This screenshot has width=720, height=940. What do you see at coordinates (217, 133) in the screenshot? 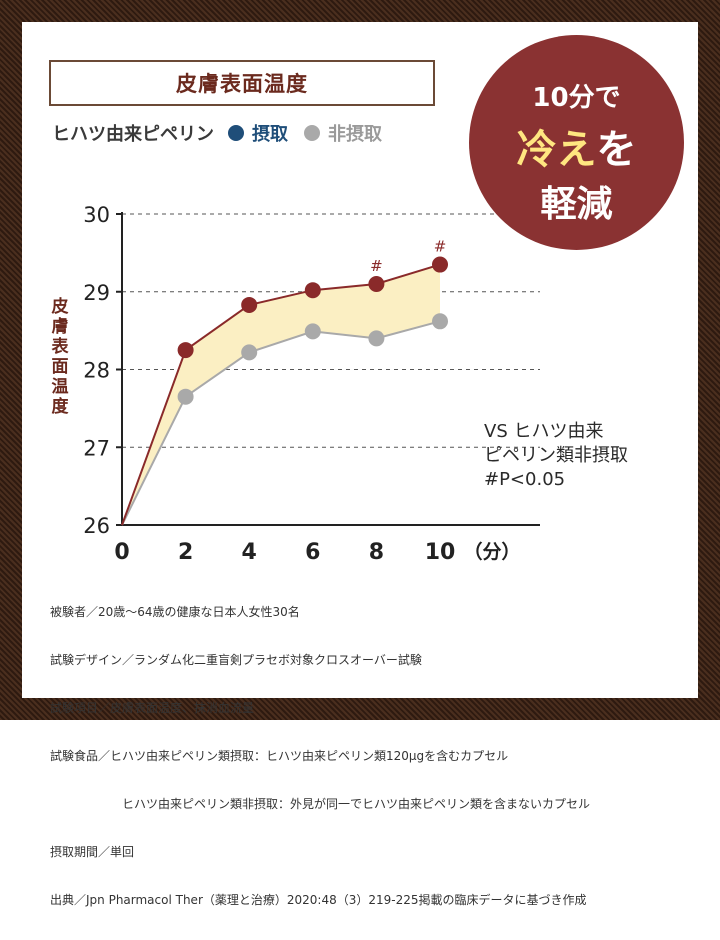
I see `legend: ヒハツ由来ピペリン 摂取 非摂取` at bounding box center [217, 133].